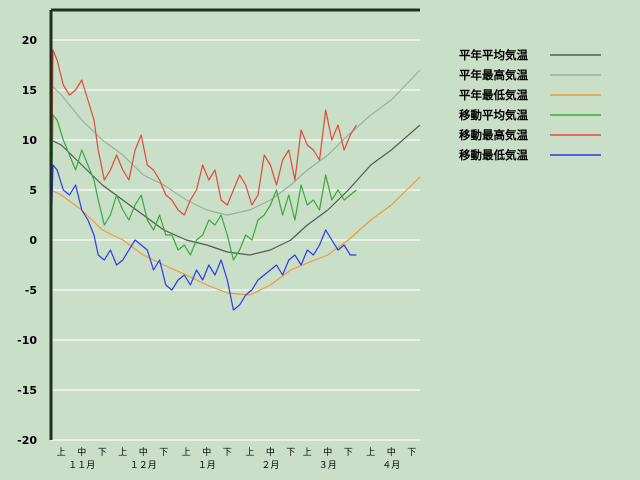 Image resolution: width=640 pixels, height=480 pixels. What do you see at coordinates (391, 465) in the screenshot?
I see `month-label: ４月` at bounding box center [391, 465].